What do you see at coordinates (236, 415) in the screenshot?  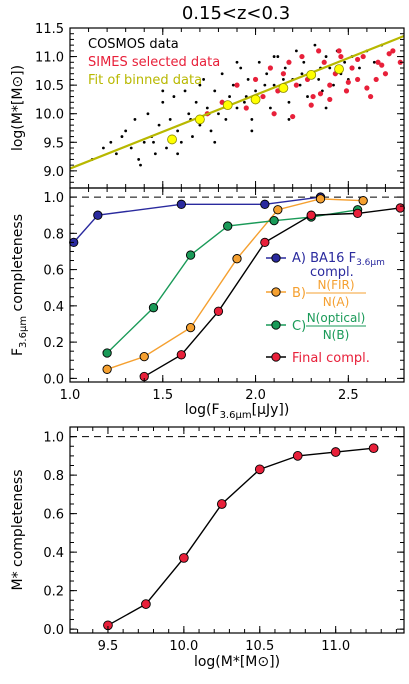 I see `x-axis-label-subscript: 3.6μm` at bounding box center [236, 415].